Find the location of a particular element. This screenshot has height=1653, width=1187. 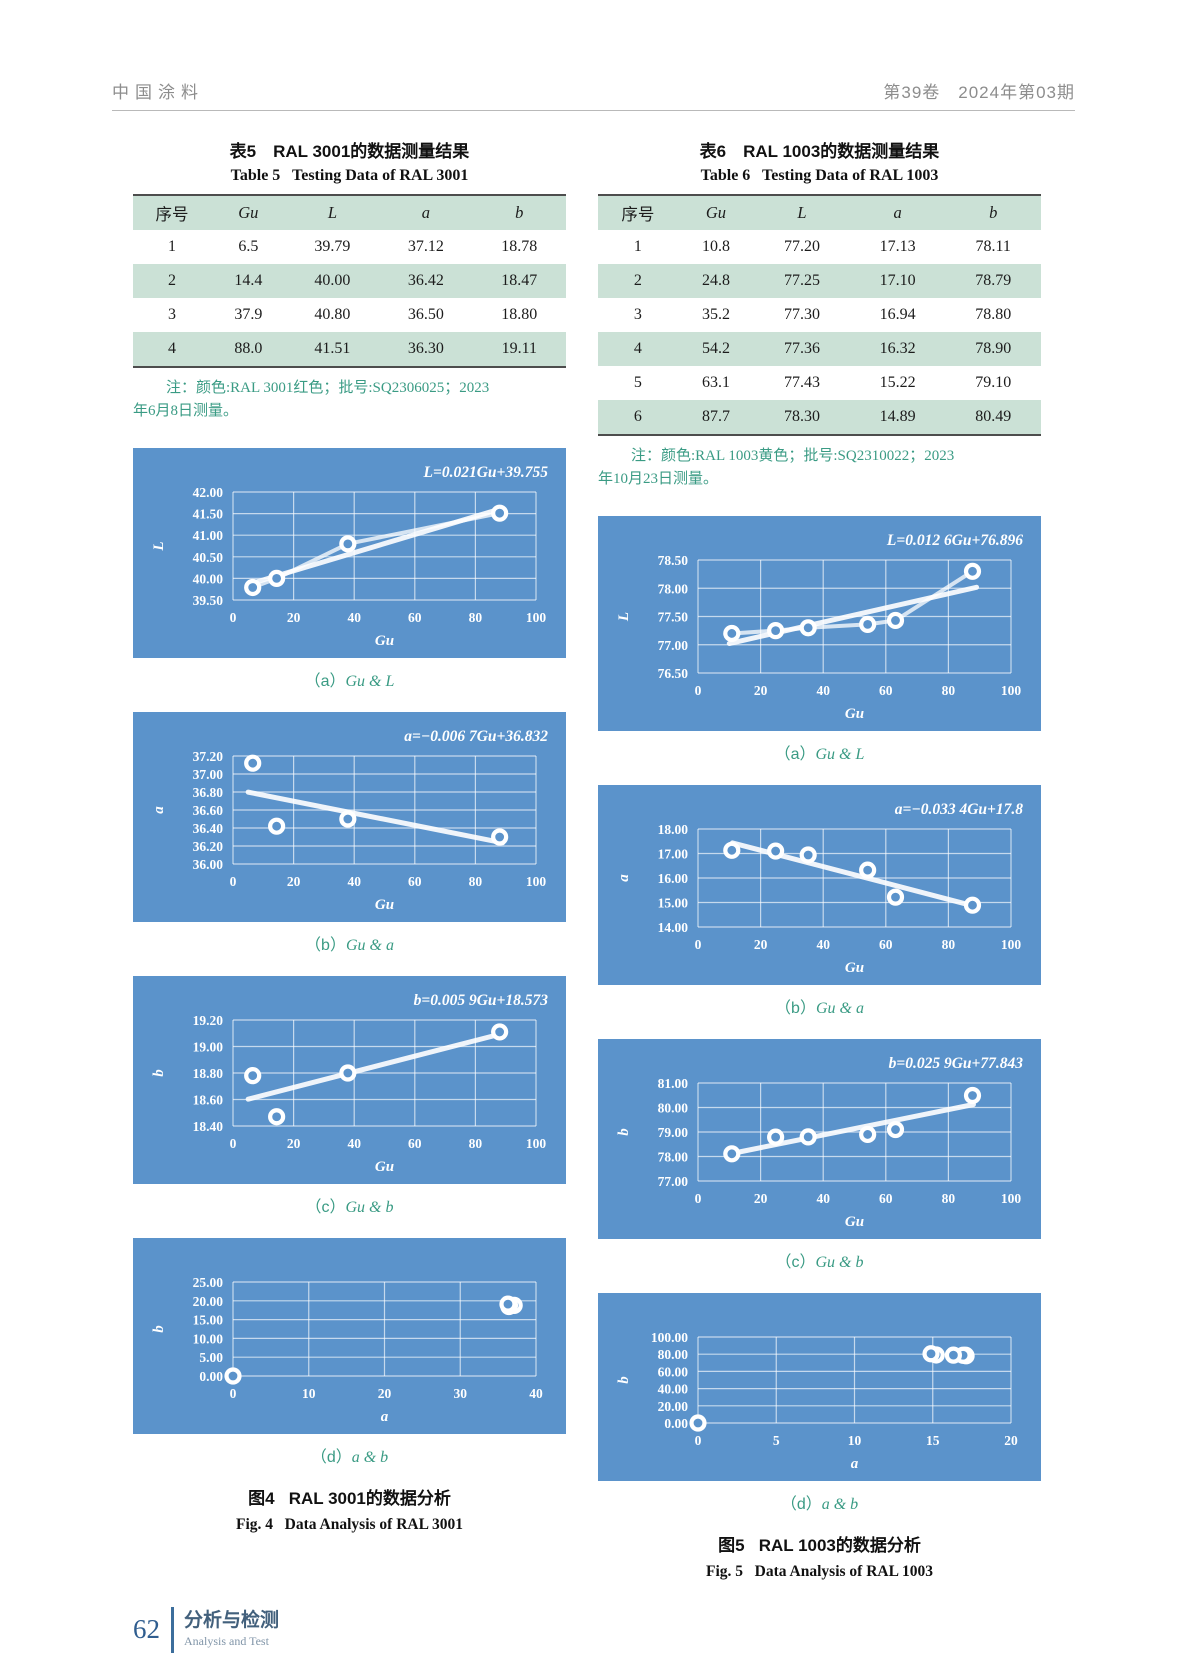

scatter-plot: 0.00 20.00 40.00 60.00 80.00 100.00 0 5 10 15 20 b a is located at coordinates (817, 1401).